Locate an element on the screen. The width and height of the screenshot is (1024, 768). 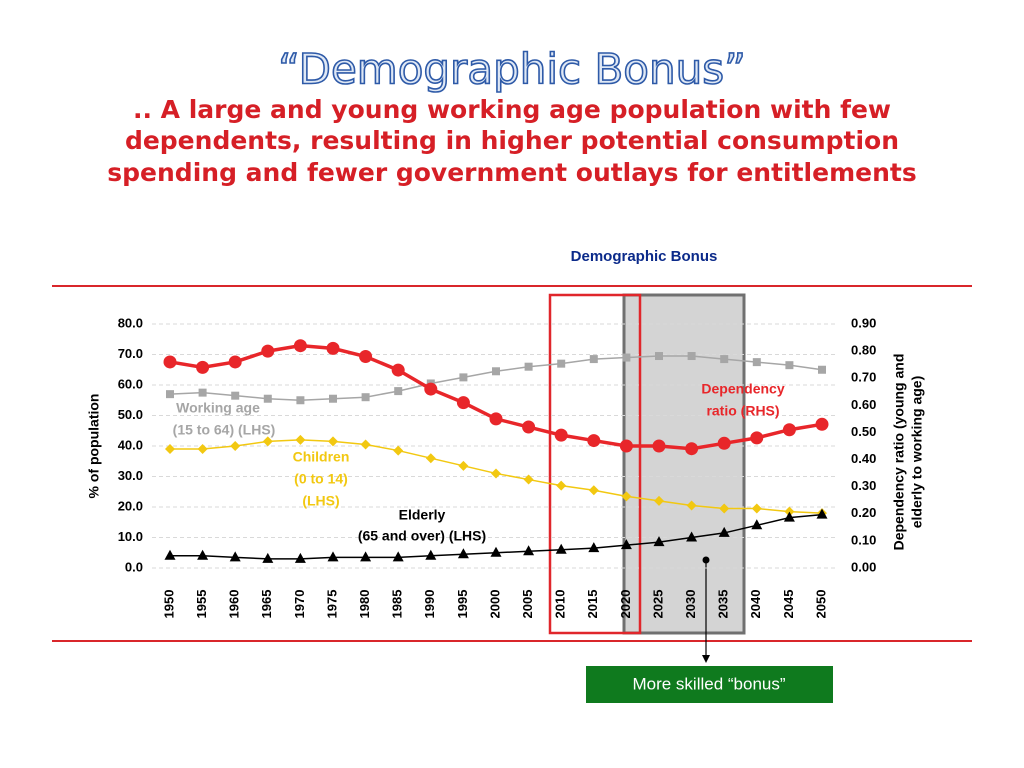
y2-tick-label: 0.70 is located at coordinates (863, 377).